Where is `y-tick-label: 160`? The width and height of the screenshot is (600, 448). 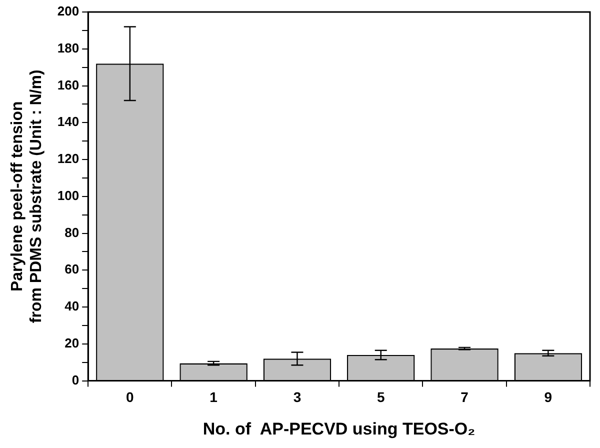 y-tick-label: 160 is located at coordinates (68, 84).